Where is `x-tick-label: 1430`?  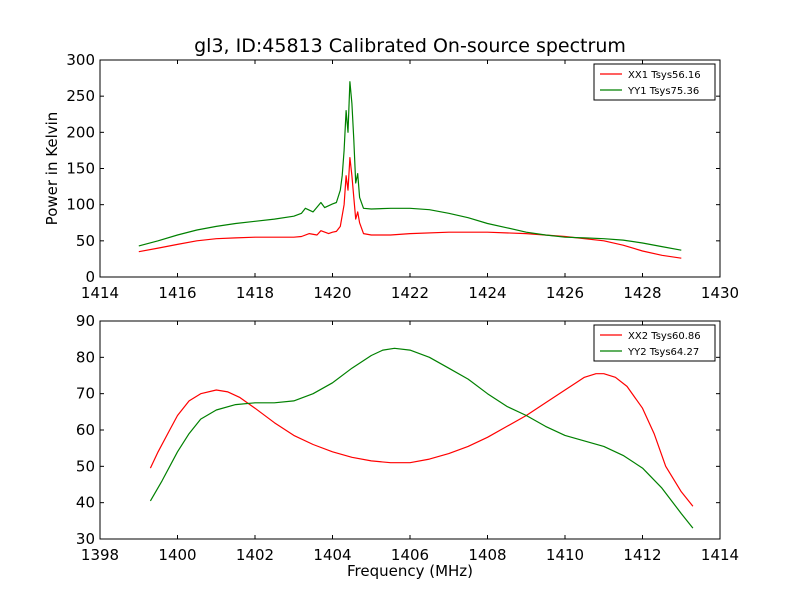 x-tick-label: 1430 is located at coordinates (720, 293).